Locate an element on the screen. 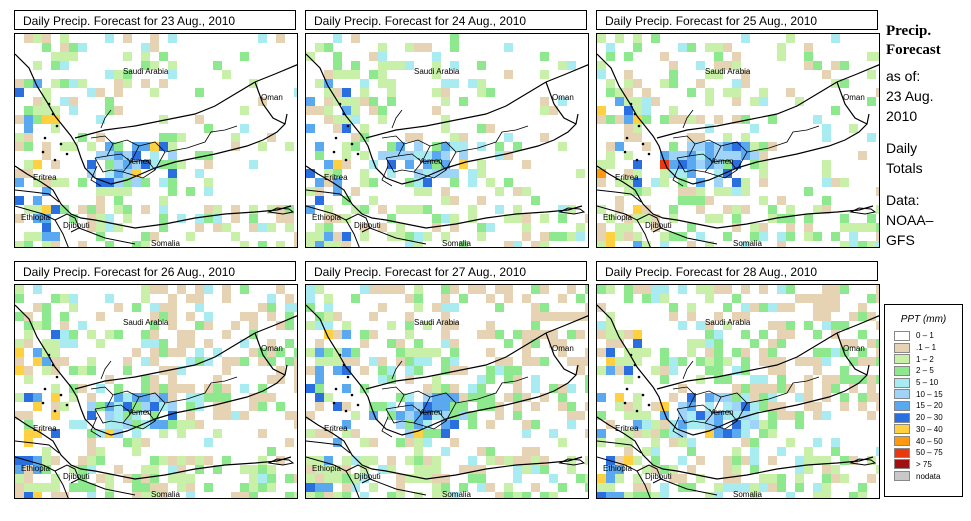 This screenshot has width=971, height=521. label-ethiopia: Ethiopia is located at coordinates (326, 217).